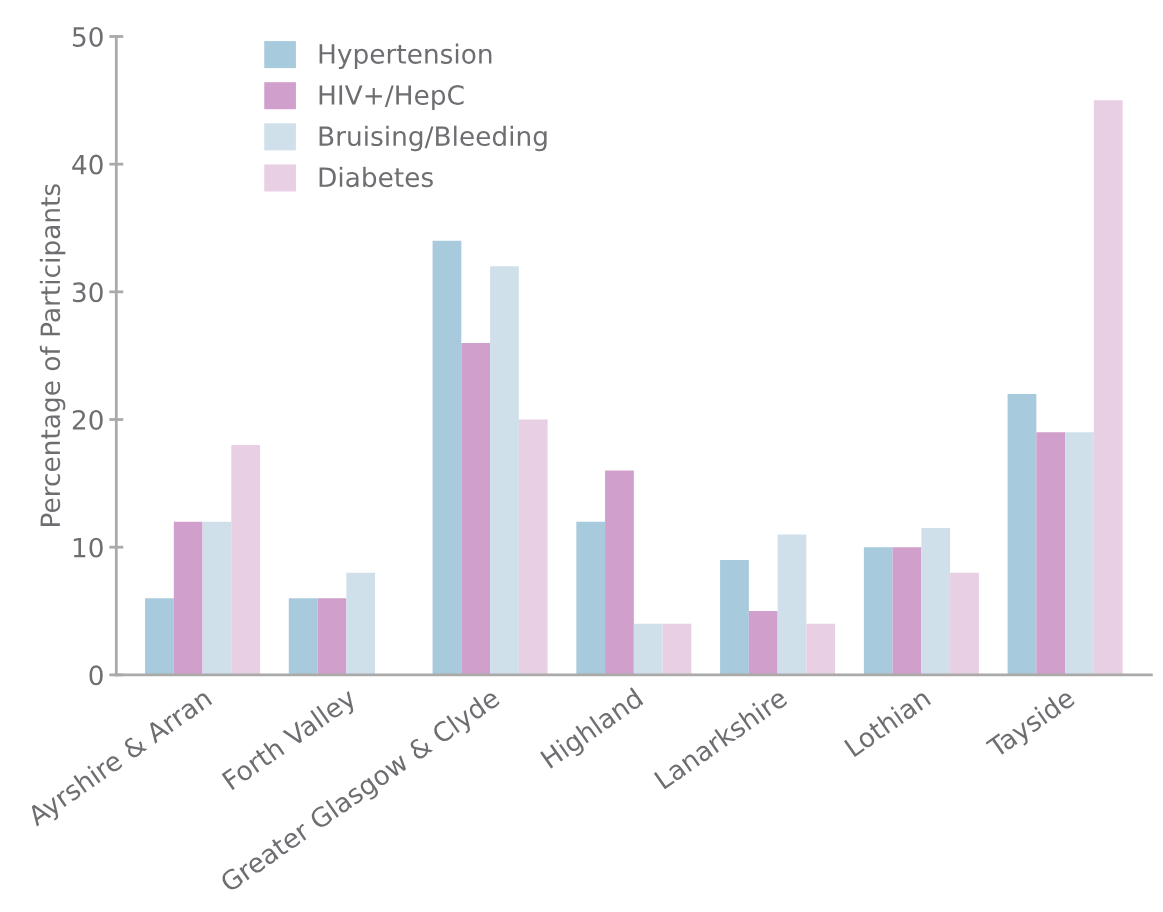 The width and height of the screenshot is (1163, 912). What do you see at coordinates (87, 292) in the screenshot?
I see `y-tick-label: 30` at bounding box center [87, 292].